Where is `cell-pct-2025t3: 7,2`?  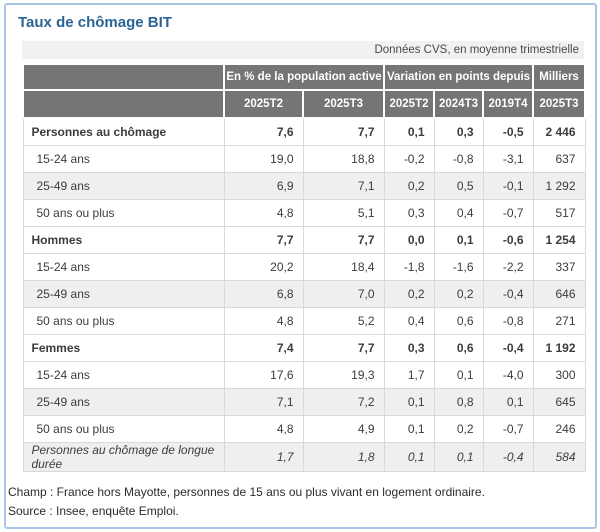
cell-pct-2025t3: 7,2 is located at coordinates (343, 402).